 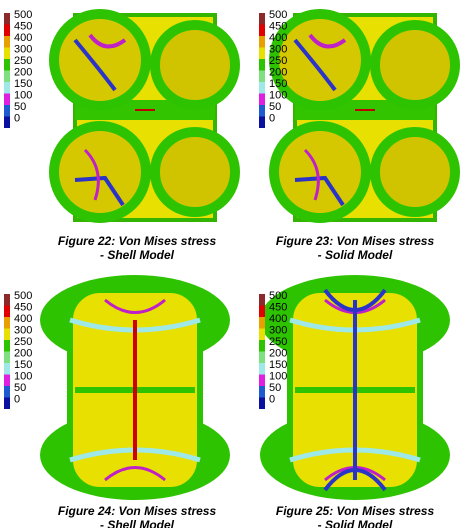 What do you see at coordinates (355, 241) in the screenshot?
I see `figure-caption: Figure 23: Von Mises stress` at bounding box center [355, 241].